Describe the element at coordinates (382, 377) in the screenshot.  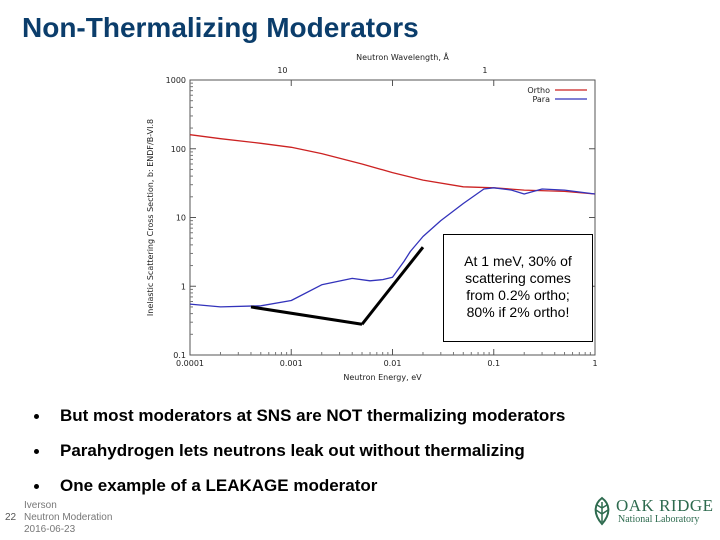
I see `x-axis-label: Neutron Energy, eV` at that location.